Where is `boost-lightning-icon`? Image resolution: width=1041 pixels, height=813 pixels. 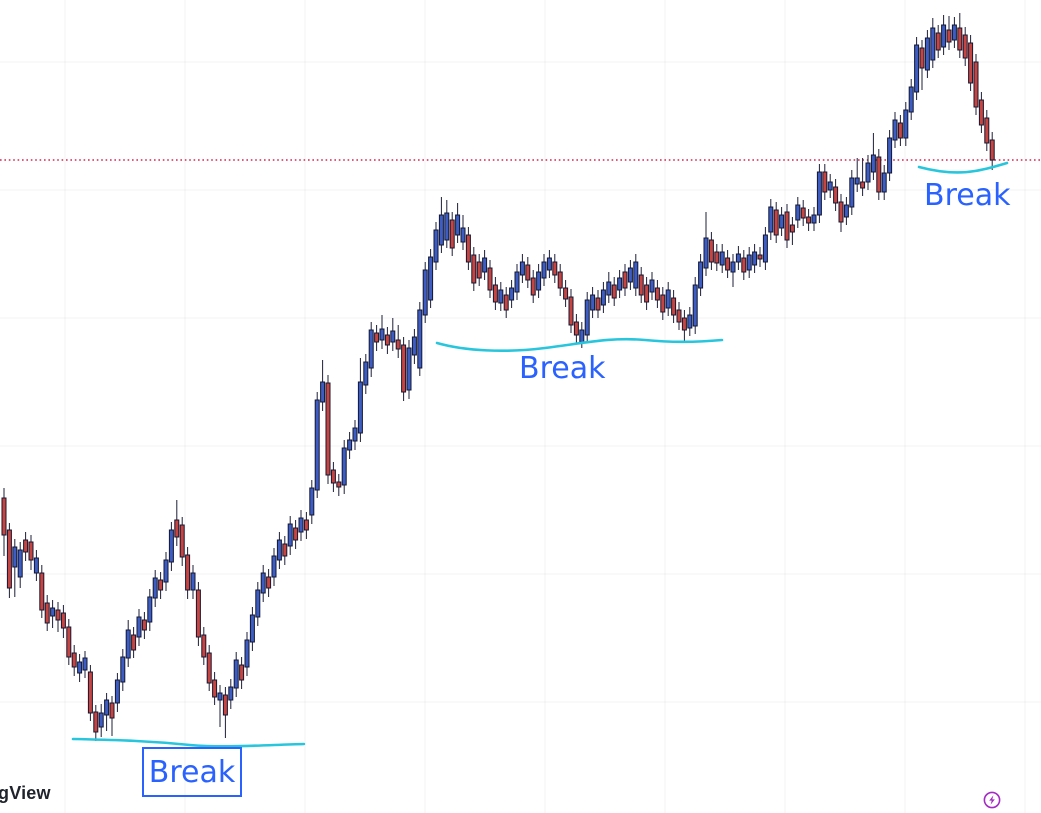 boost-lightning-icon is located at coordinates (992, 800).